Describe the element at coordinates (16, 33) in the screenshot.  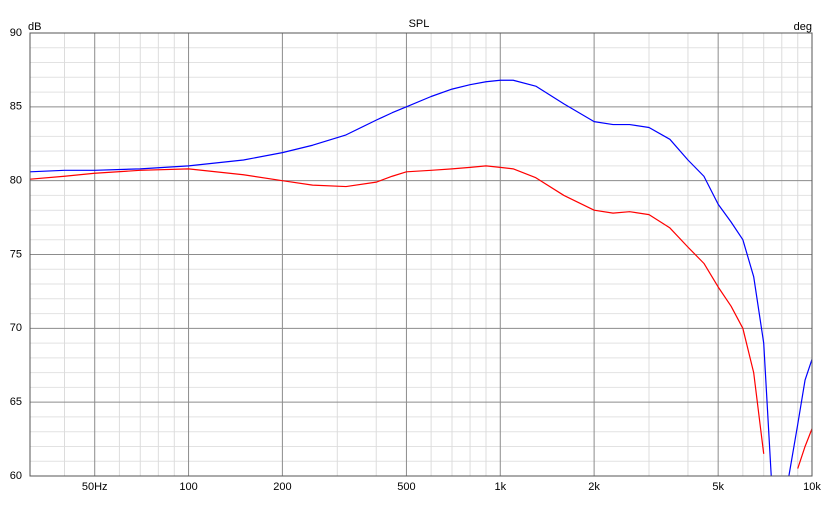
I see `y-tick-label: 90` at that location.